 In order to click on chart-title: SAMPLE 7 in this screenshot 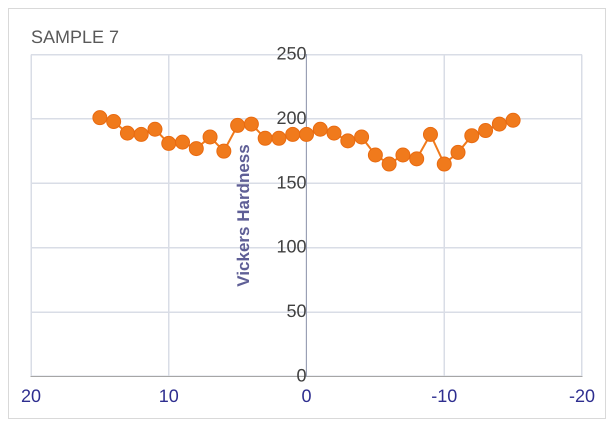, I will do `click(75, 36)`.